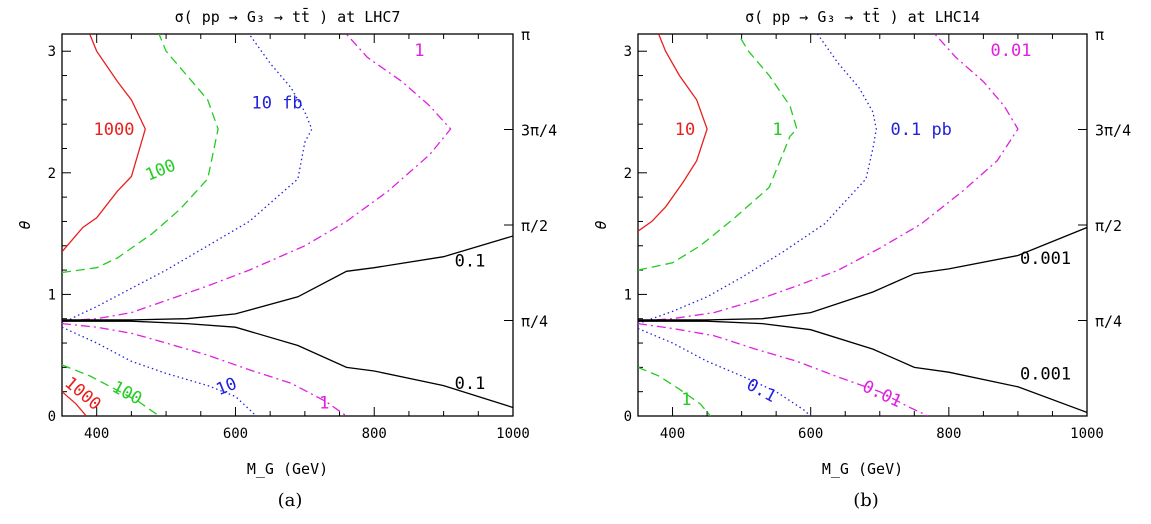  Describe the element at coordinates (290, 500) in the screenshot. I see `caption-a: (a)` at that location.